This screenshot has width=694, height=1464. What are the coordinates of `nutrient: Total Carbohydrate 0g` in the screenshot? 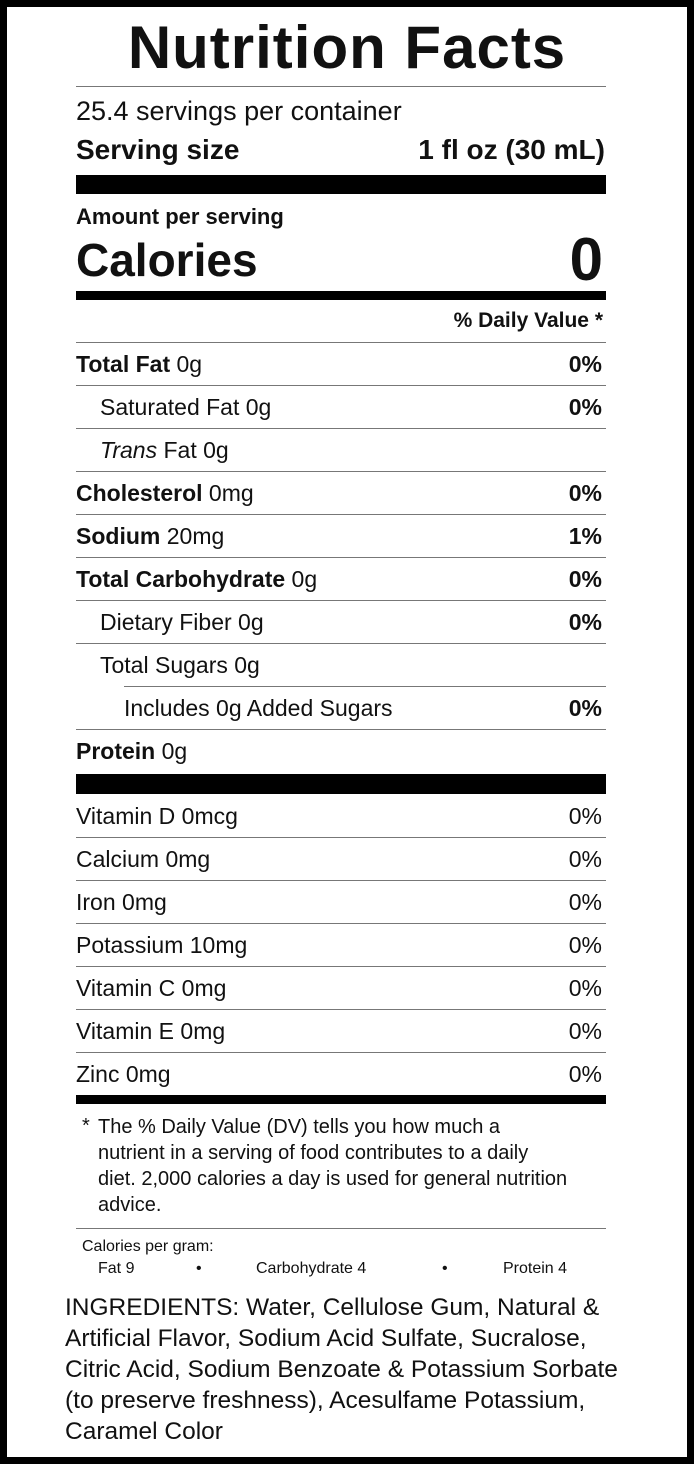 It's located at (196, 579).